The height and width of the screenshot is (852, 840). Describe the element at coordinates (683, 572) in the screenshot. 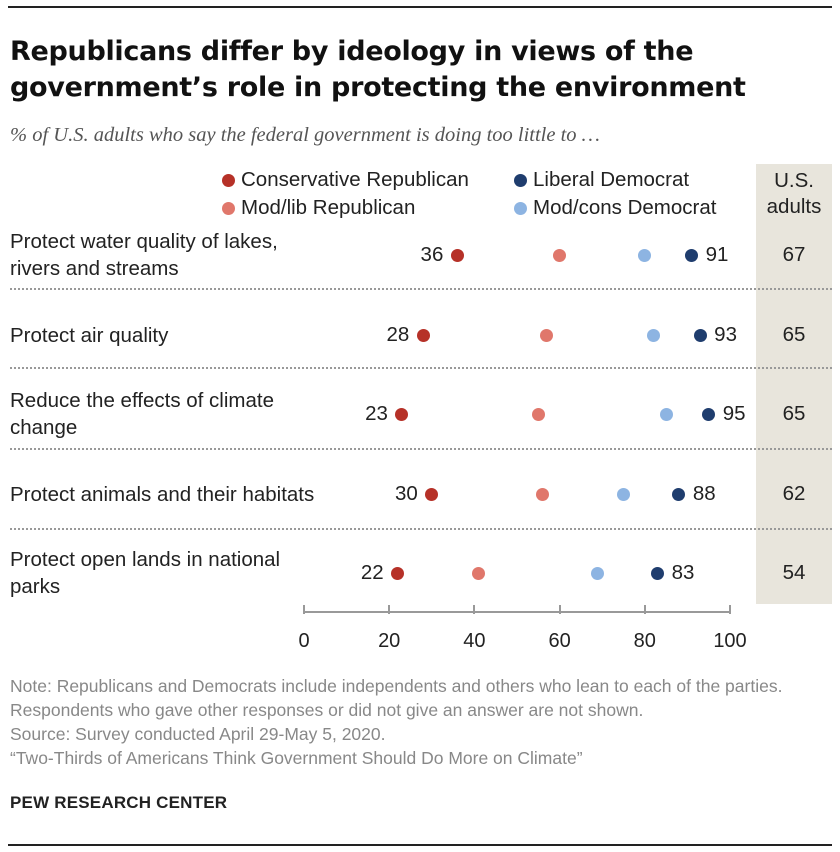

I see `value-label-liberal-democrat: 83` at that location.